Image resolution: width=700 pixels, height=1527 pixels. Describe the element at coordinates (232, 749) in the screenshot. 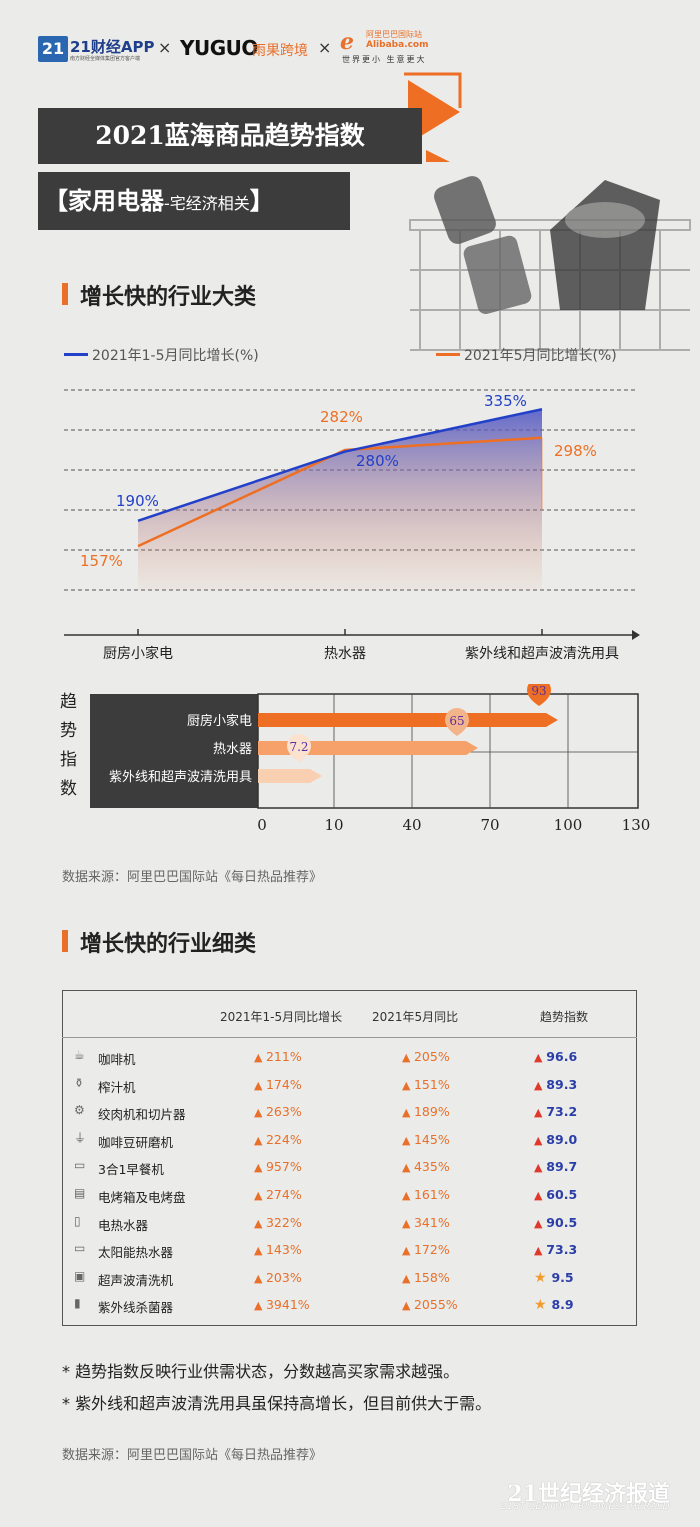

I see `bar-category-label: 热水器` at that location.